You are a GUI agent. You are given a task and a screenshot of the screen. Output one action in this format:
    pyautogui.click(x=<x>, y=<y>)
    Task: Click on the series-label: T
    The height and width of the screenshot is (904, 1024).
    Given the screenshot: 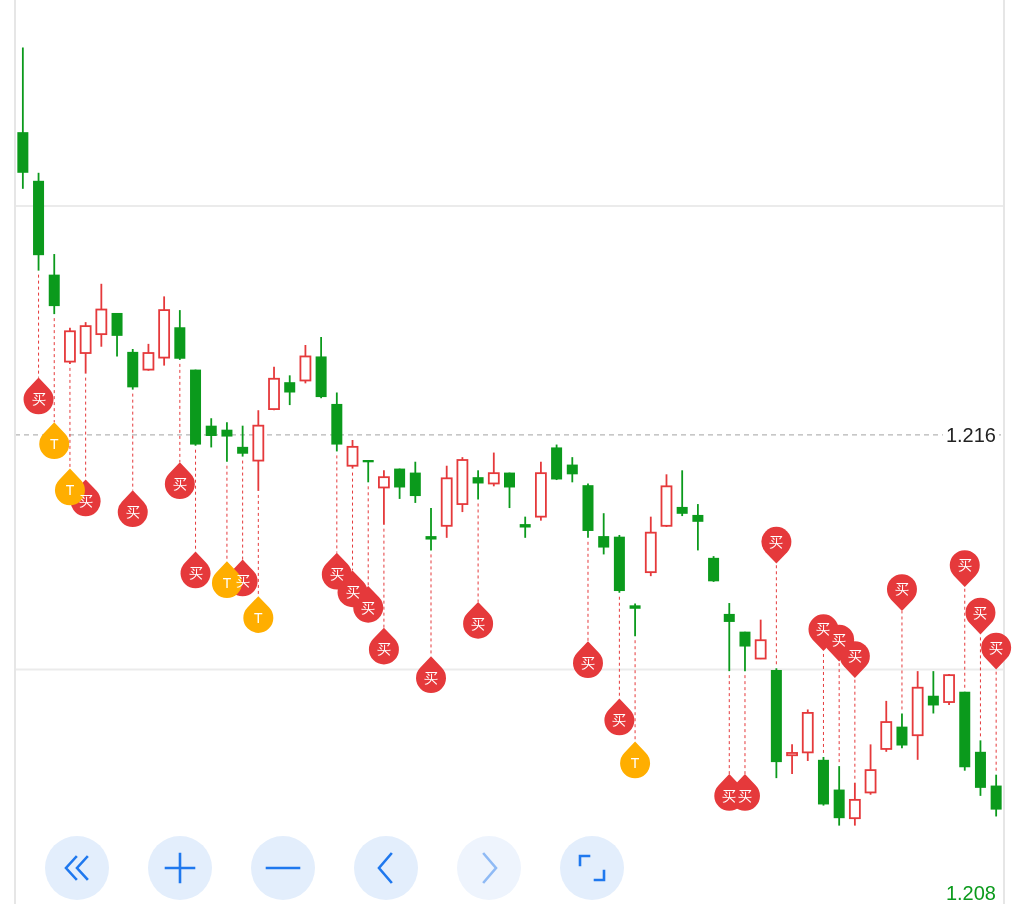 What is the action you would take?
    pyautogui.click(x=54, y=443)
    